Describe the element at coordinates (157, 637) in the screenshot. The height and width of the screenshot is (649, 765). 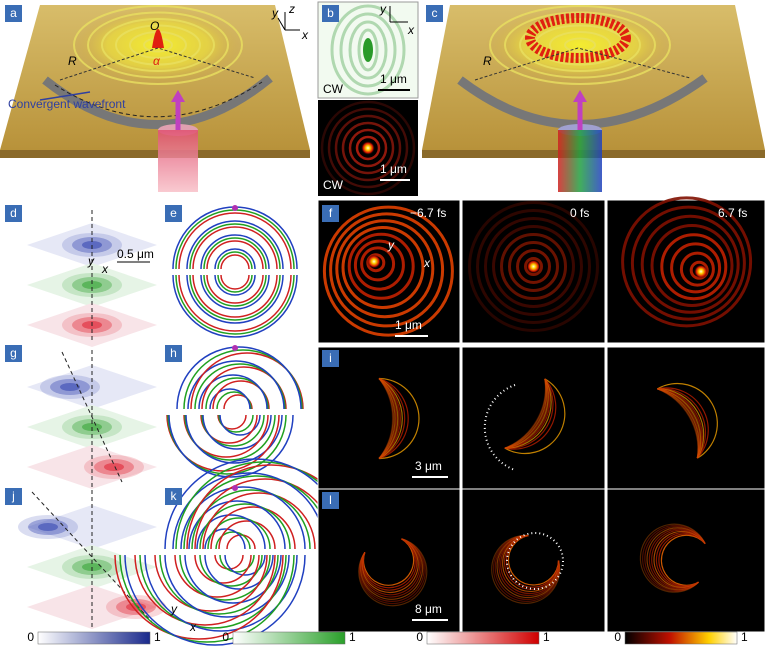
I see `colorbar-max: 1` at that location.